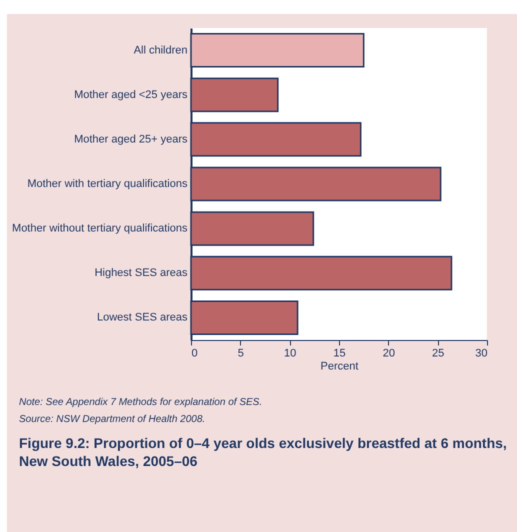 The width and height of the screenshot is (517, 532). What do you see at coordinates (241, 354) in the screenshot?
I see `x-tick-label: 5` at bounding box center [241, 354].